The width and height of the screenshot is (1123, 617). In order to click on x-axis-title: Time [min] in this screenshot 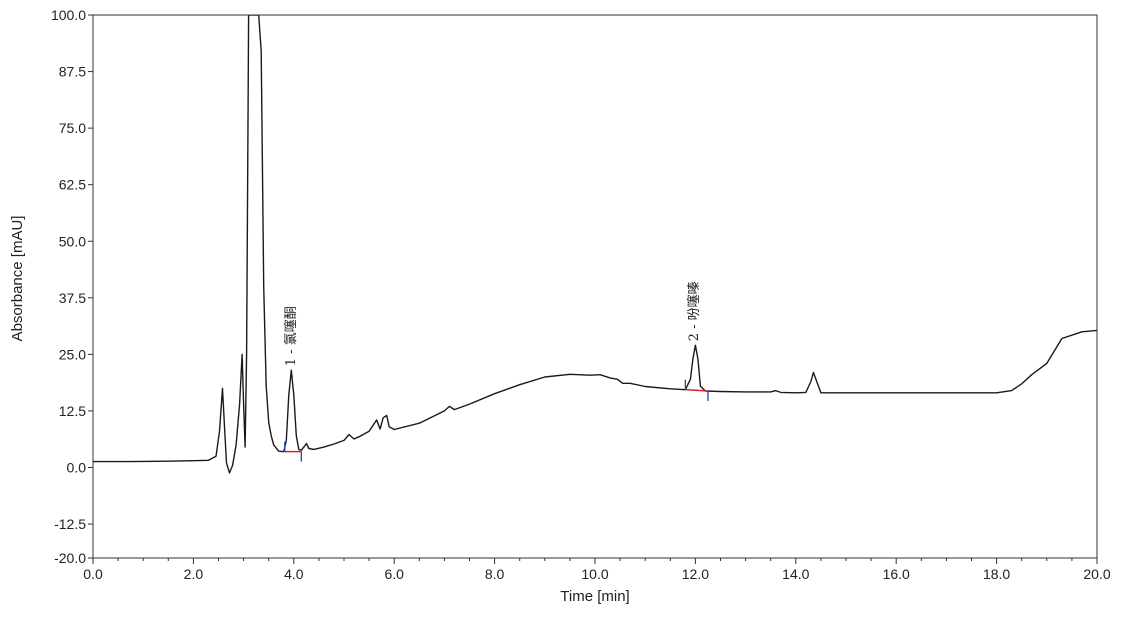, I will do `click(594, 596)`.